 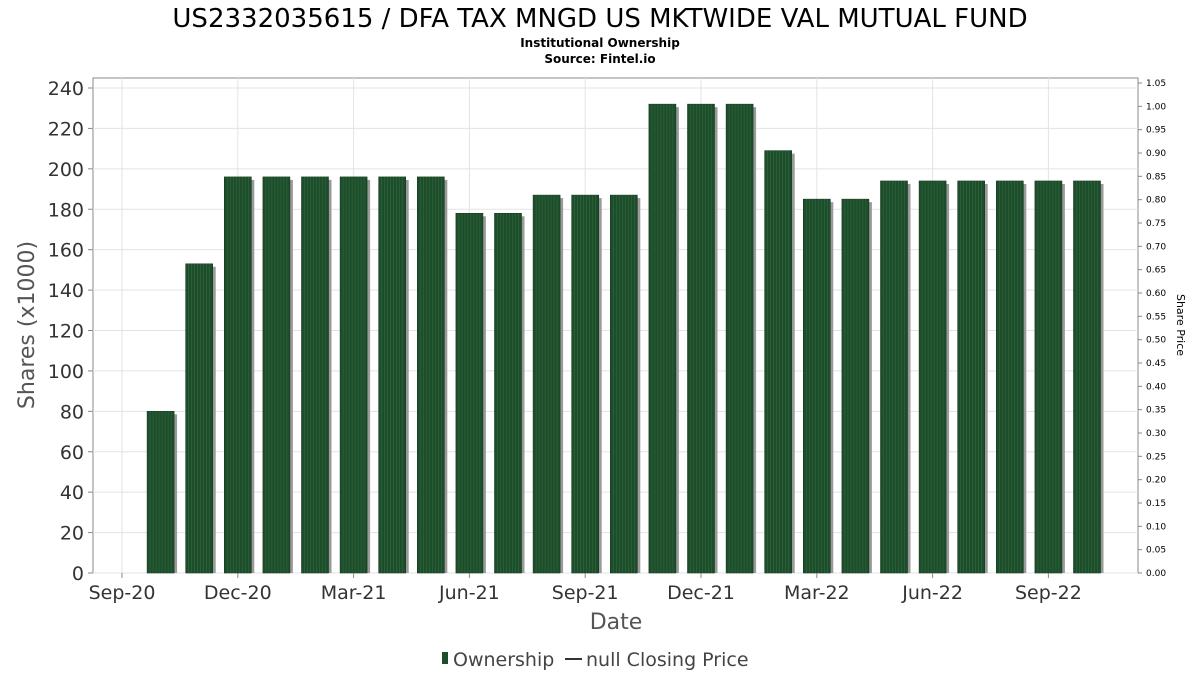 I want to click on y-right-tick-label: 0.15, so click(x=1156, y=504).